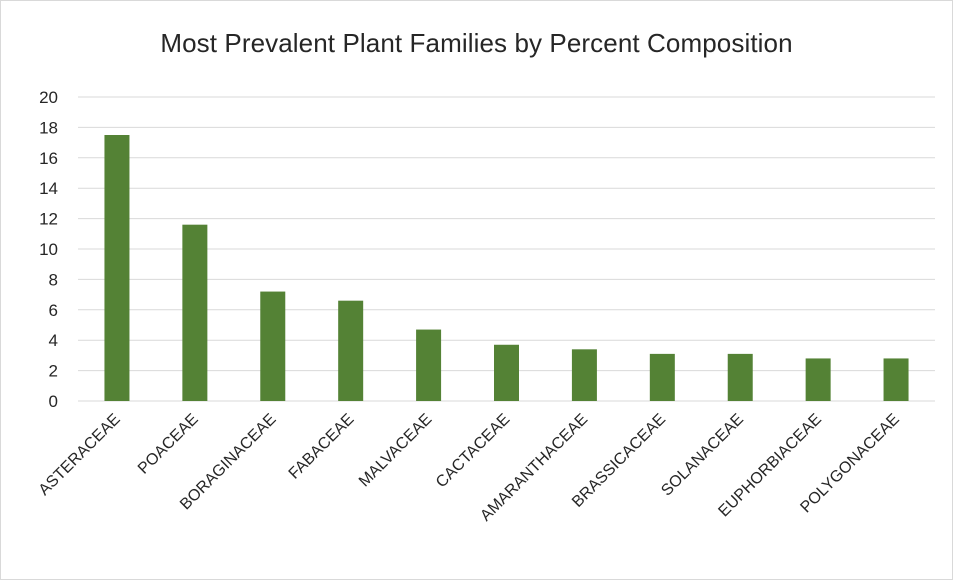 Image resolution: width=953 pixels, height=580 pixels. Describe the element at coordinates (584, 375) in the screenshot. I see `bar-amaranthaceae` at that location.